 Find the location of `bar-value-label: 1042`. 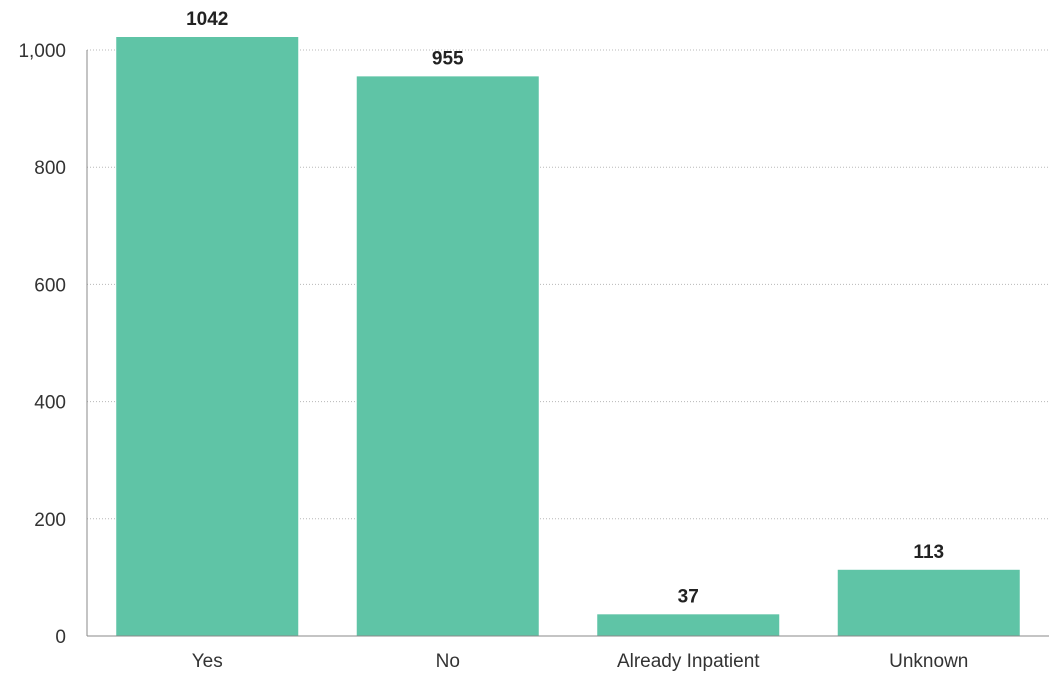

bar-value-label: 1042 is located at coordinates (207, 19).